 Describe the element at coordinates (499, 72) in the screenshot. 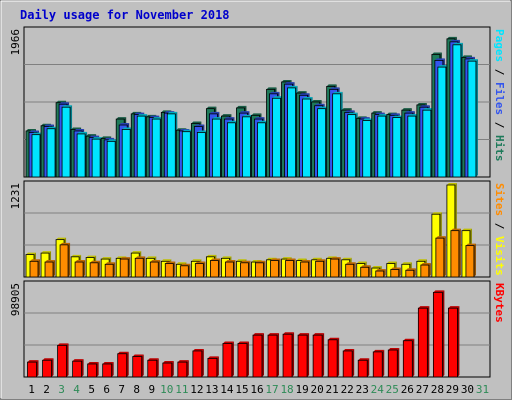

I see `legend-part-hits-1: /` at that location.